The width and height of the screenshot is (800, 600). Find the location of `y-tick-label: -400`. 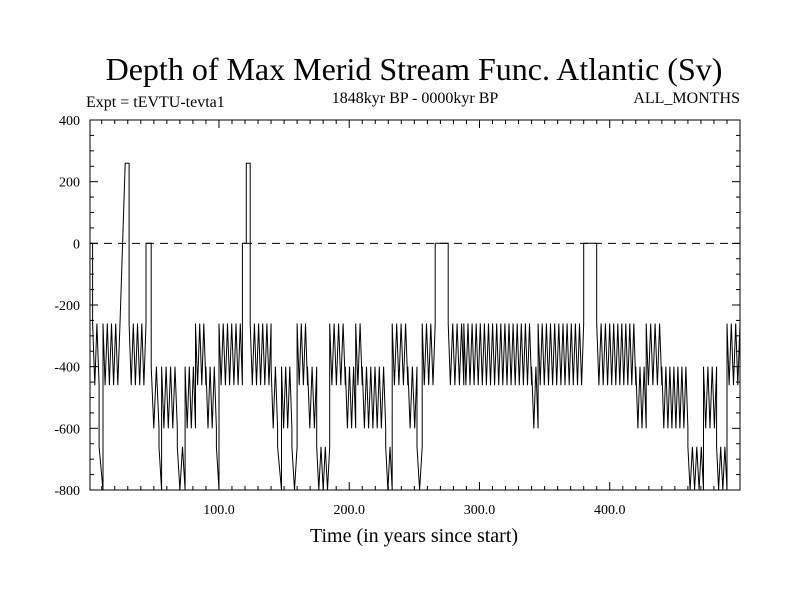

y-tick-label: -400 is located at coordinates (67, 368).